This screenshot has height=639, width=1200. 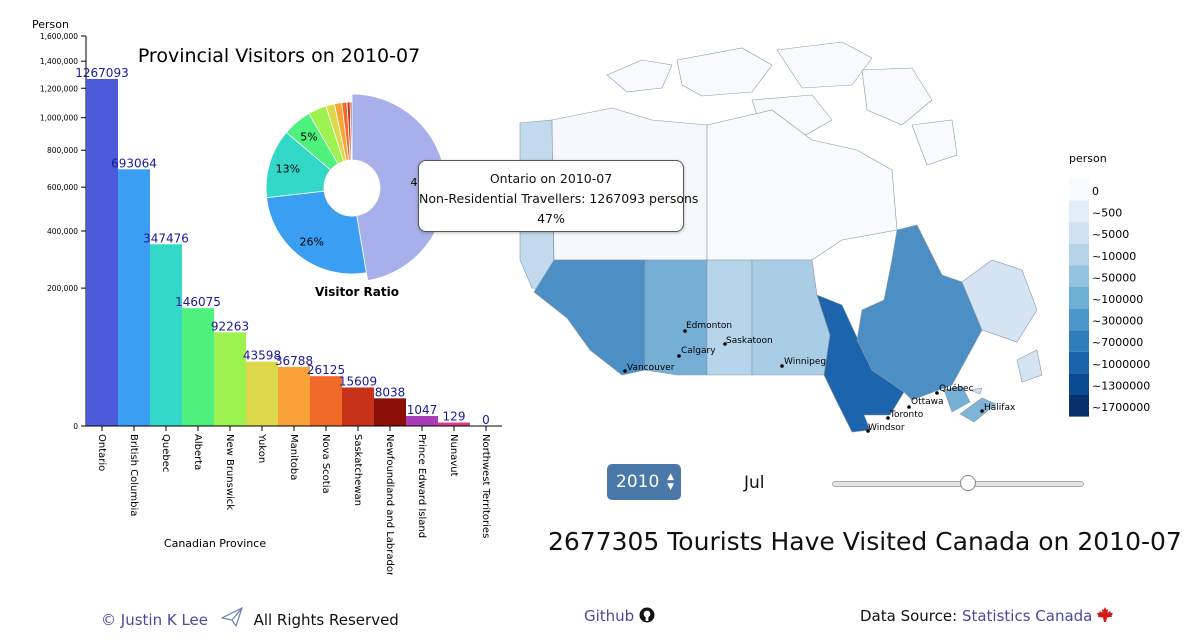 I want to click on y-tick-label: 600,000, so click(x=62, y=187).